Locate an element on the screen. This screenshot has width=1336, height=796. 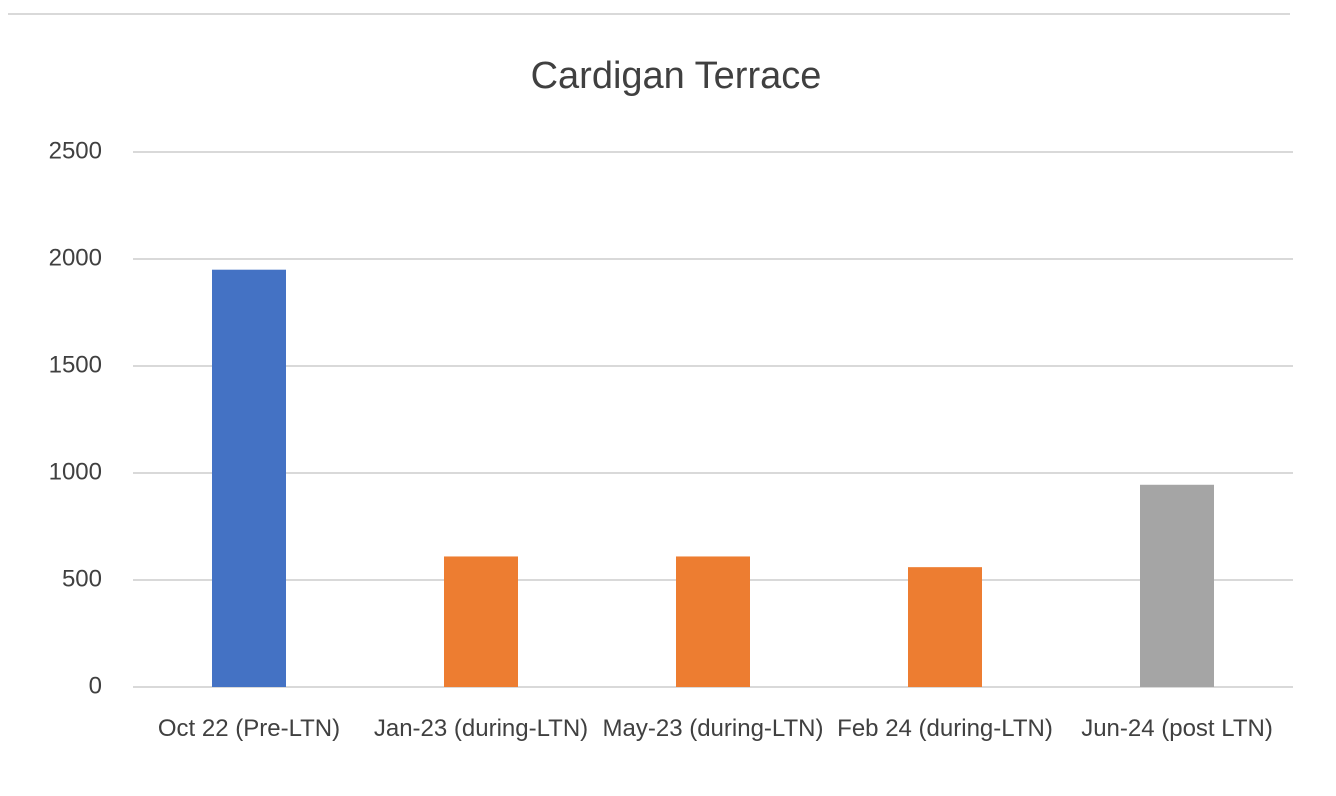
y-tick-label: 500 is located at coordinates (82, 578).